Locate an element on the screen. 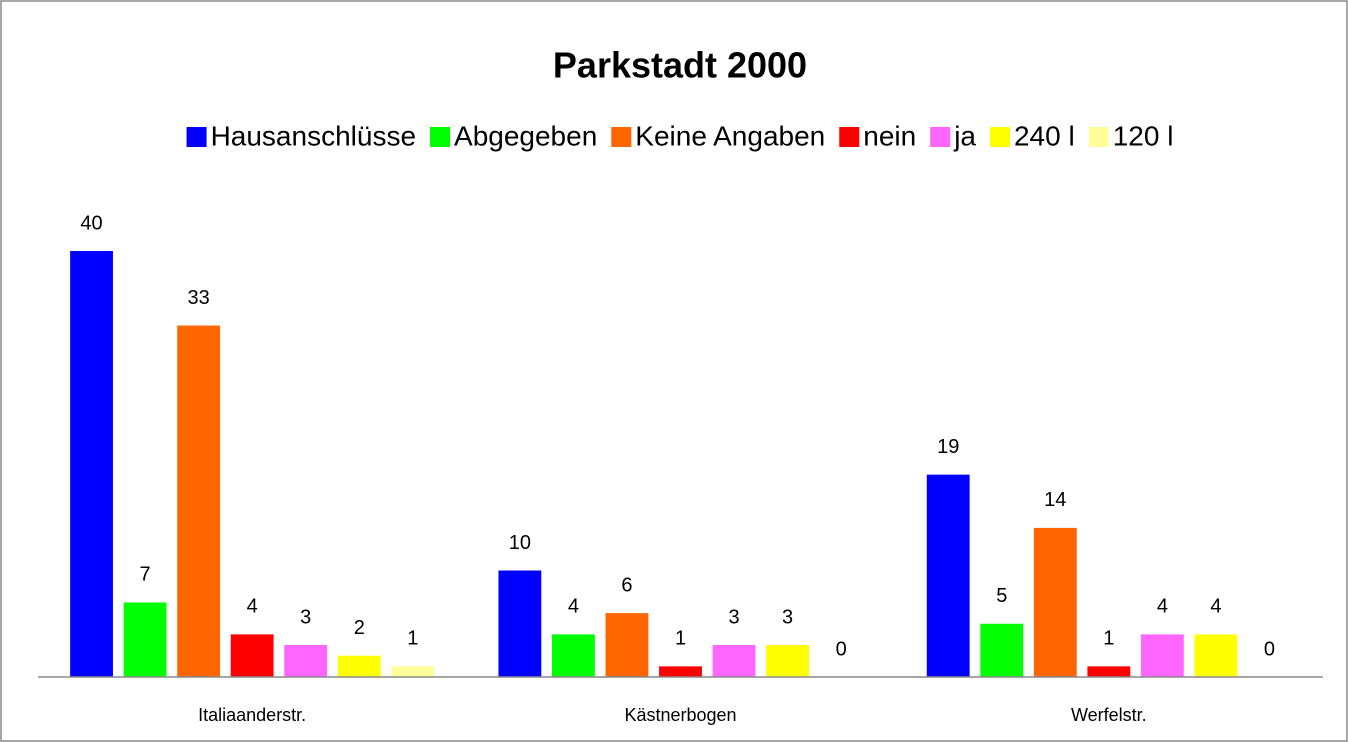  data-label: 7 is located at coordinates (145, 575).